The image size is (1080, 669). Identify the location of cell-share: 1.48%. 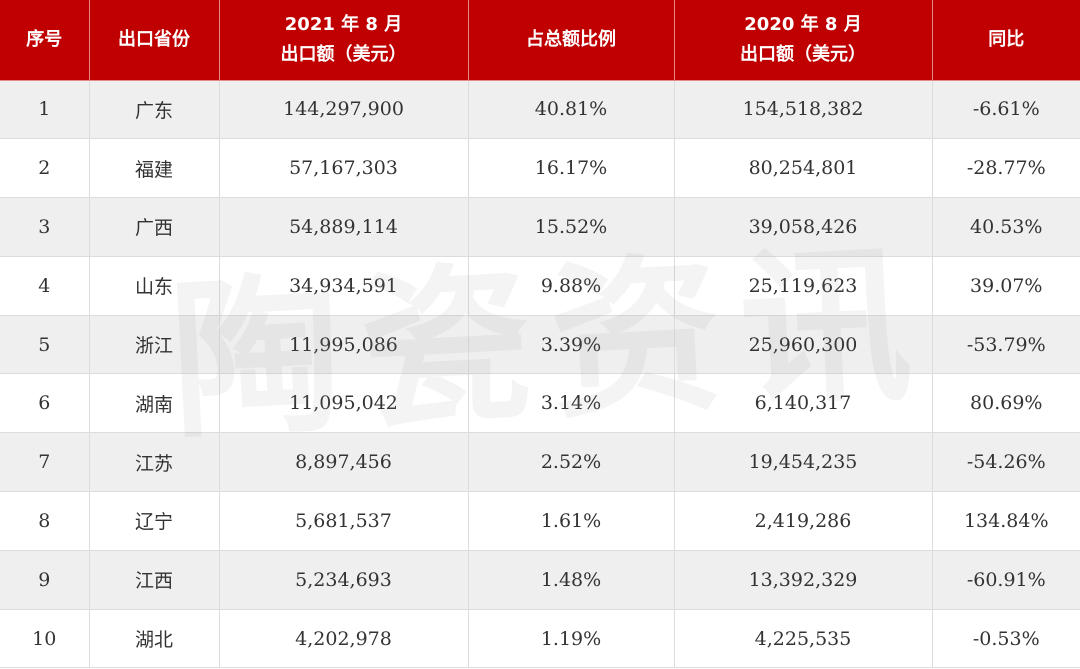
(571, 580).